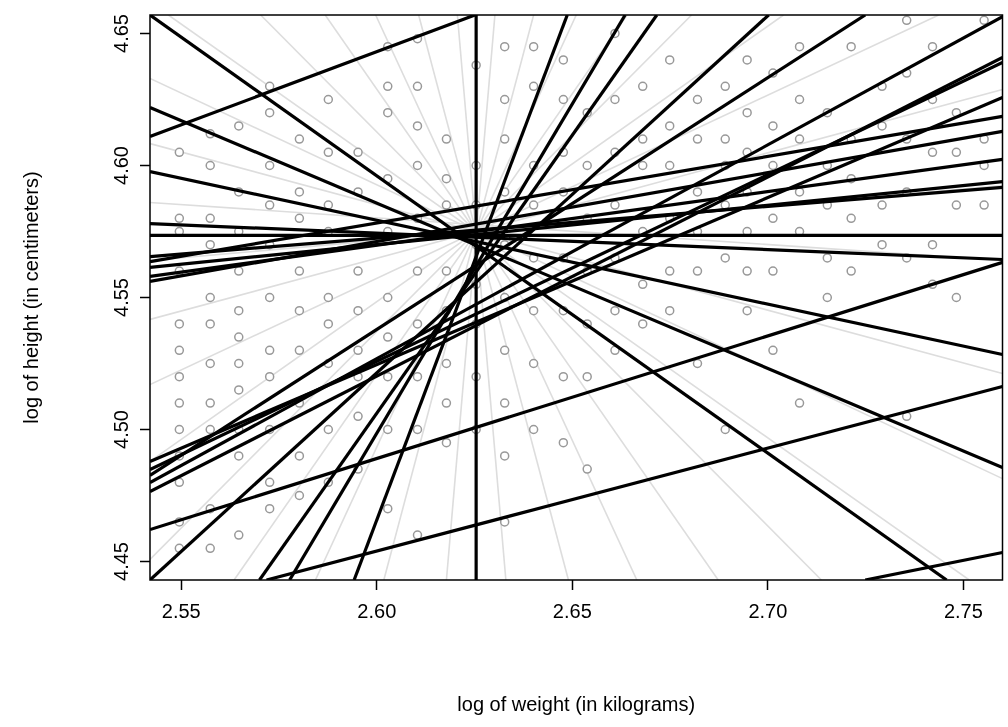  Describe the element at coordinates (120, 429) in the screenshot. I see `y-tick-label: 4.50` at that location.